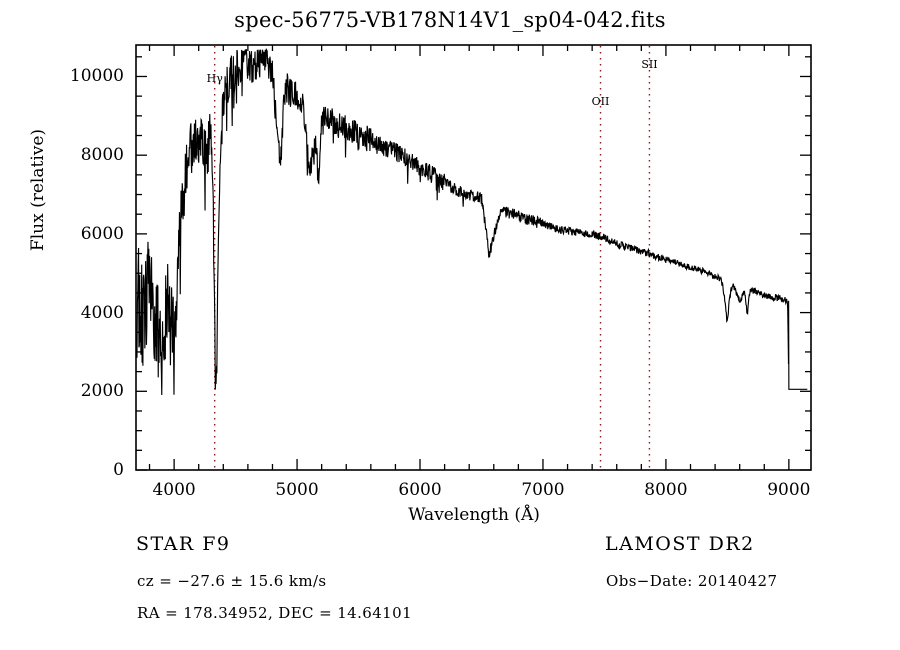  I want to click on y-tick-label-8000: 8000, so click(102, 155).